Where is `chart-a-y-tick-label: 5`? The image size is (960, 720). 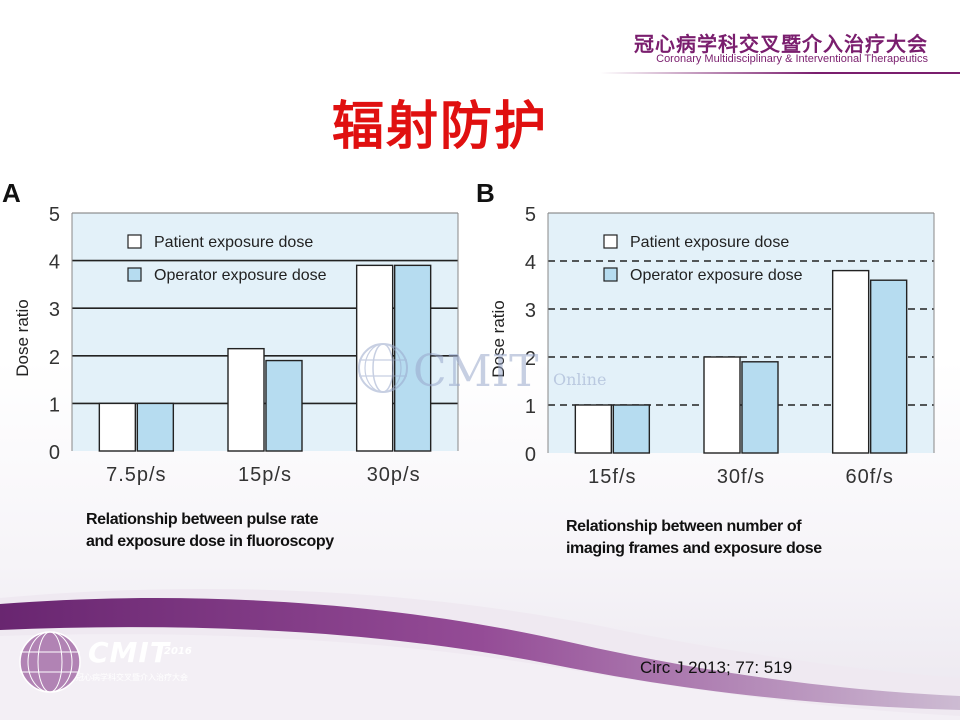
chart-a-y-tick-label: 5 is located at coordinates (54, 215).